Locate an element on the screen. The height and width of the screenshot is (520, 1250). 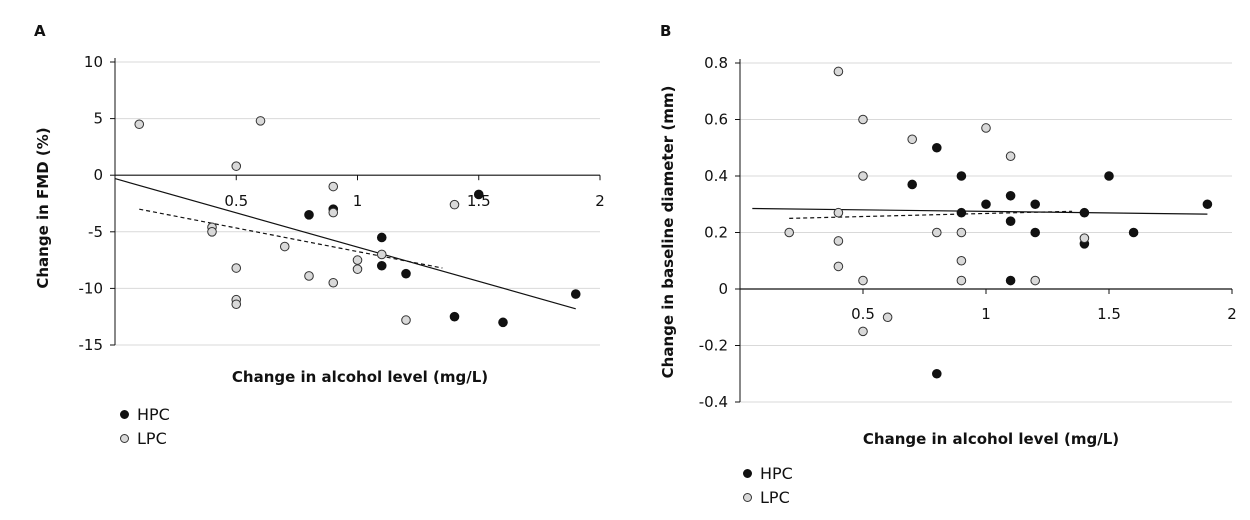
y-tick-label: -0.4 is located at coordinates (713, 402).